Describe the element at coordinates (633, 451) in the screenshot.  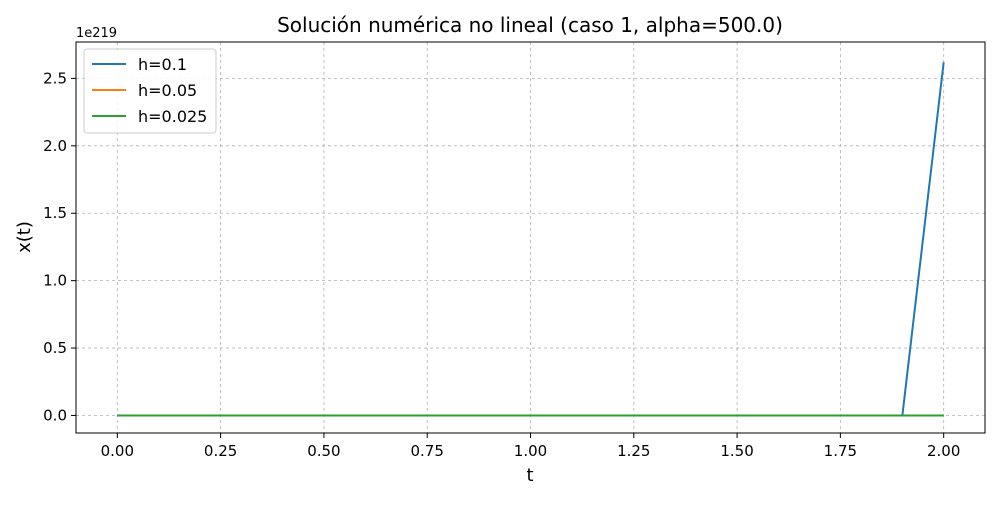
I see `x-tick-label: 1.25` at that location.